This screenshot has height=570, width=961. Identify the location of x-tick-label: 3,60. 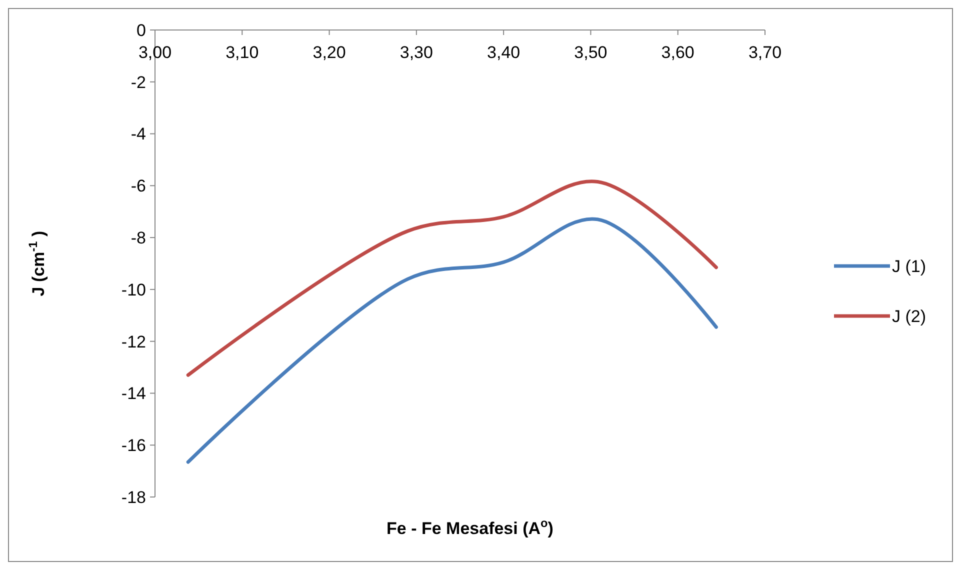
(677, 52).